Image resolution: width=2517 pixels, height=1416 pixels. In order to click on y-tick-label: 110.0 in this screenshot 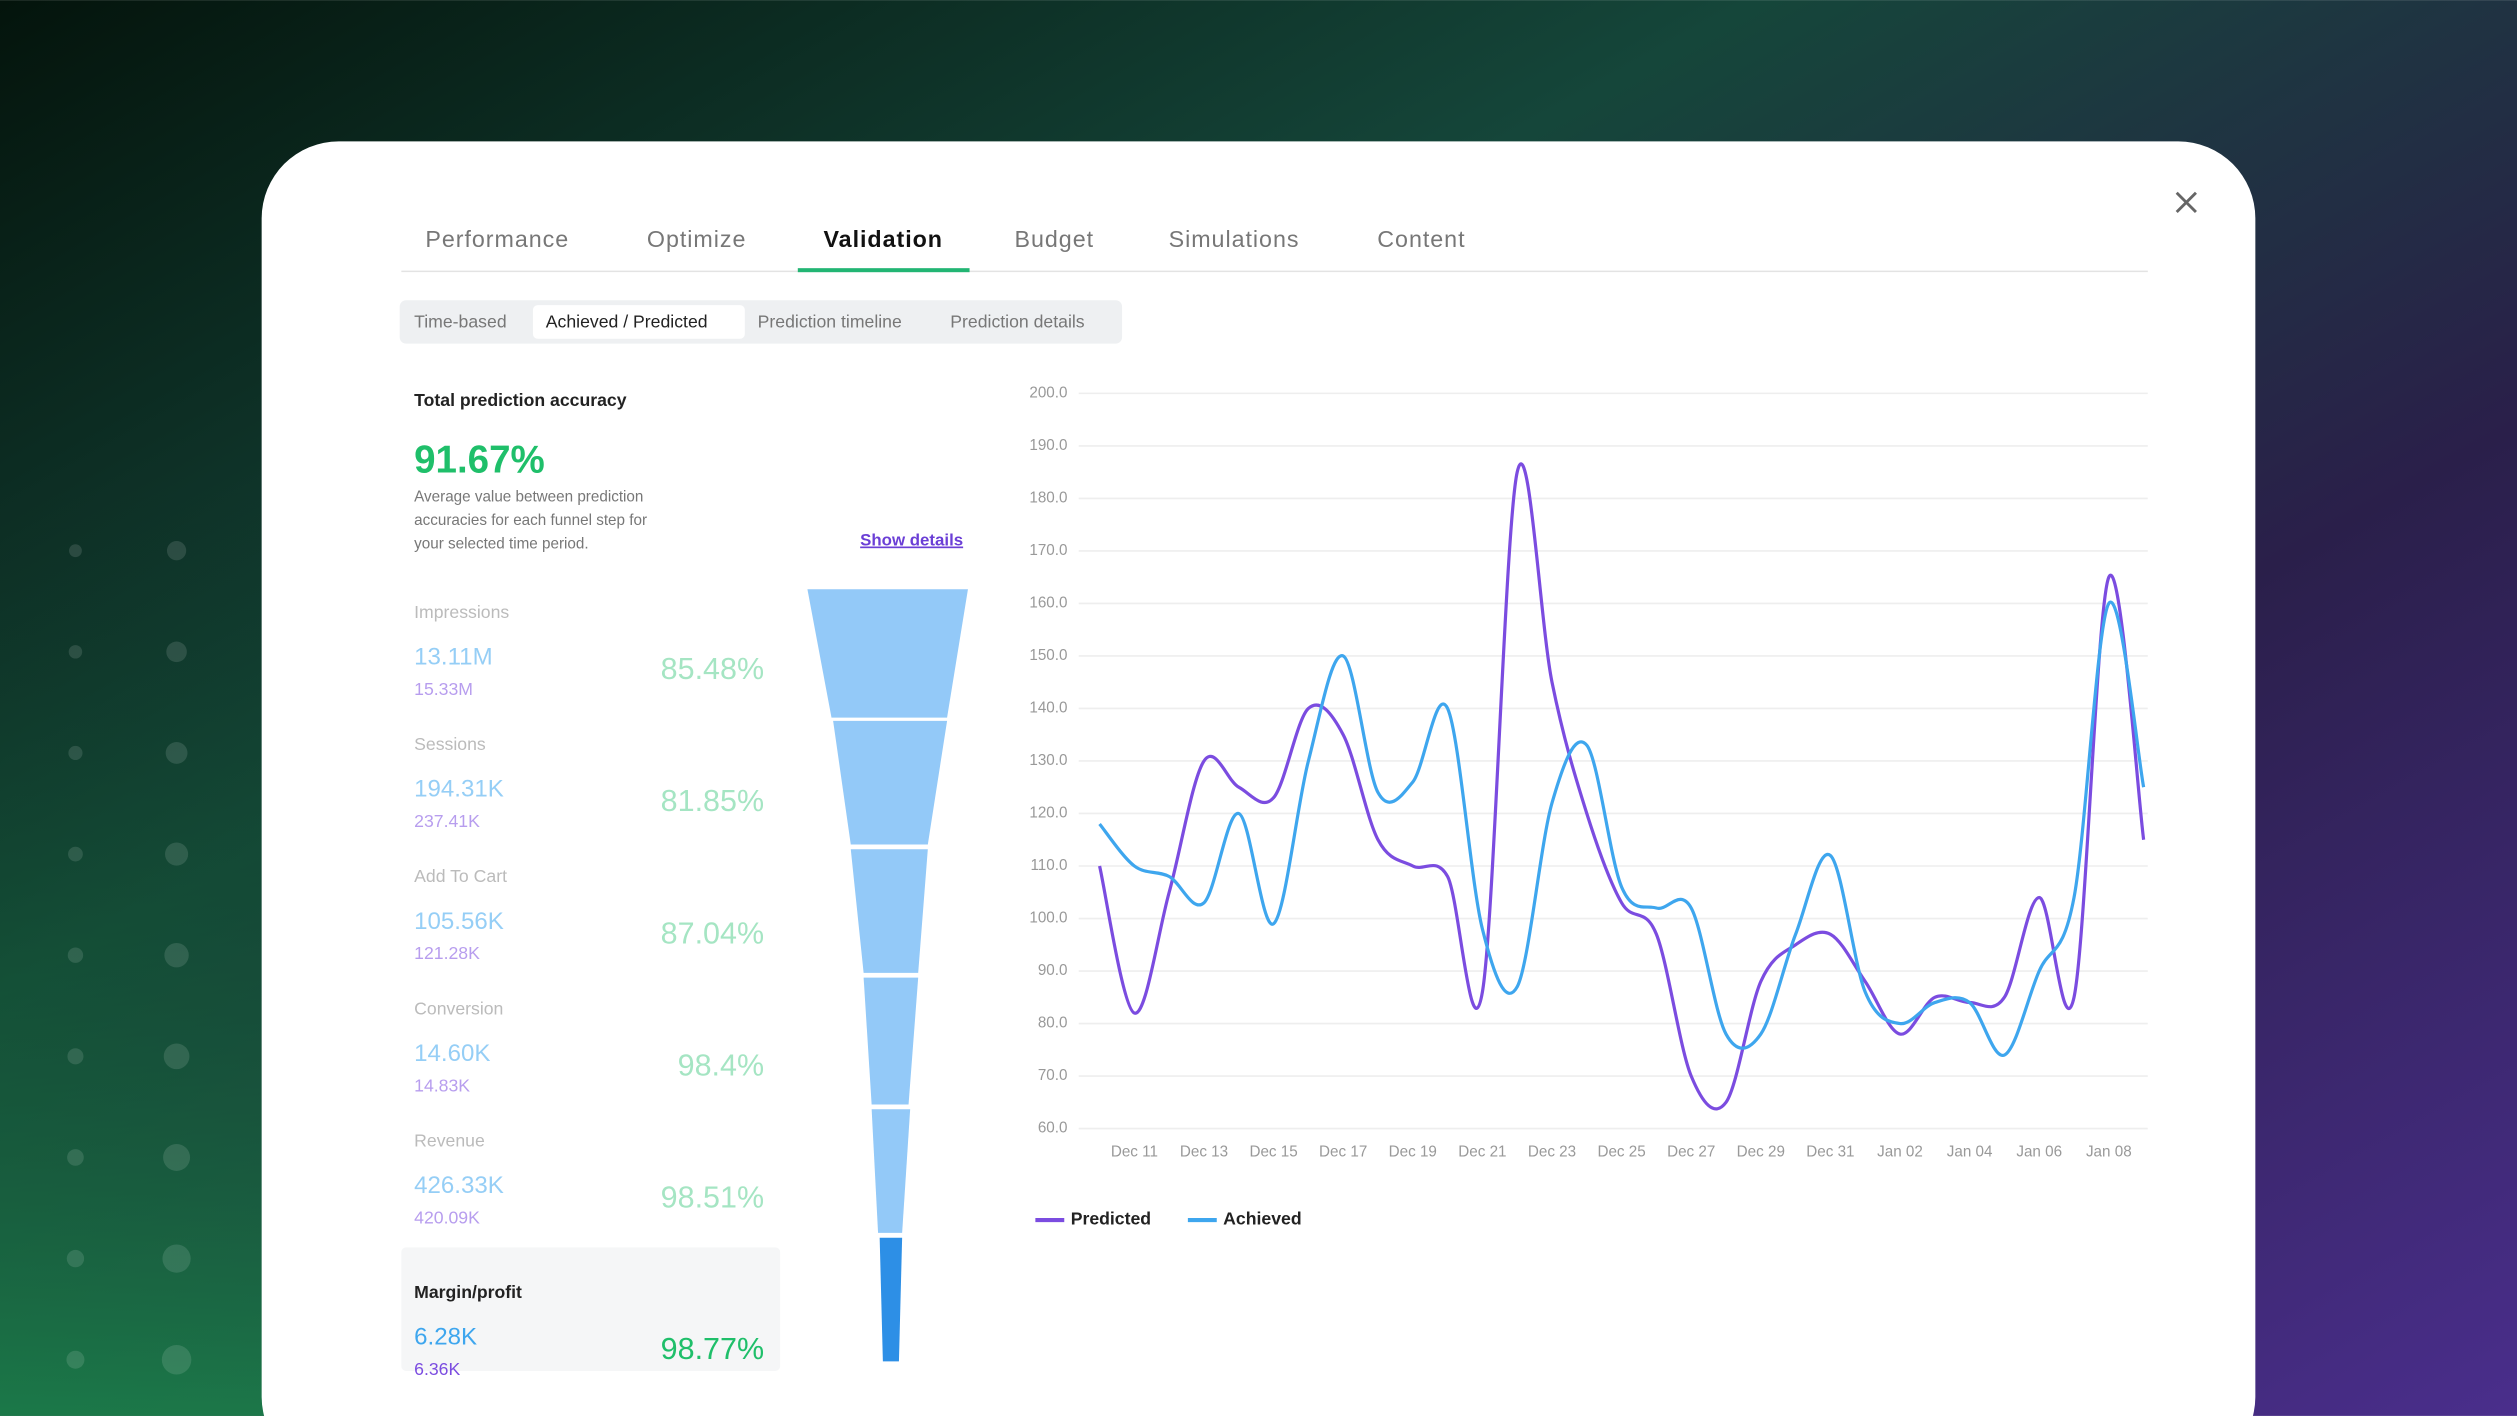, I will do `click(1048, 865)`.